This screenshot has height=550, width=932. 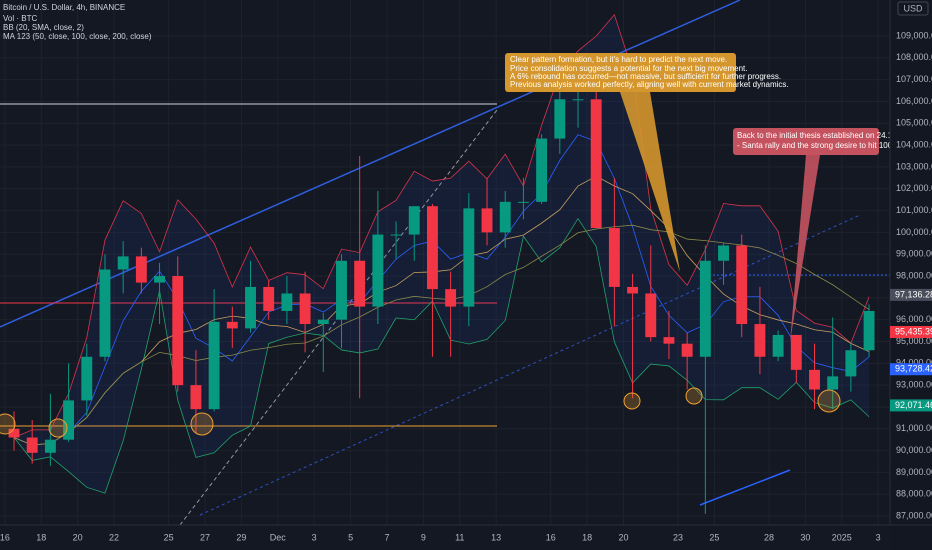 What do you see at coordinates (114, 537) in the screenshot?
I see `x-tick-label: 22` at bounding box center [114, 537].